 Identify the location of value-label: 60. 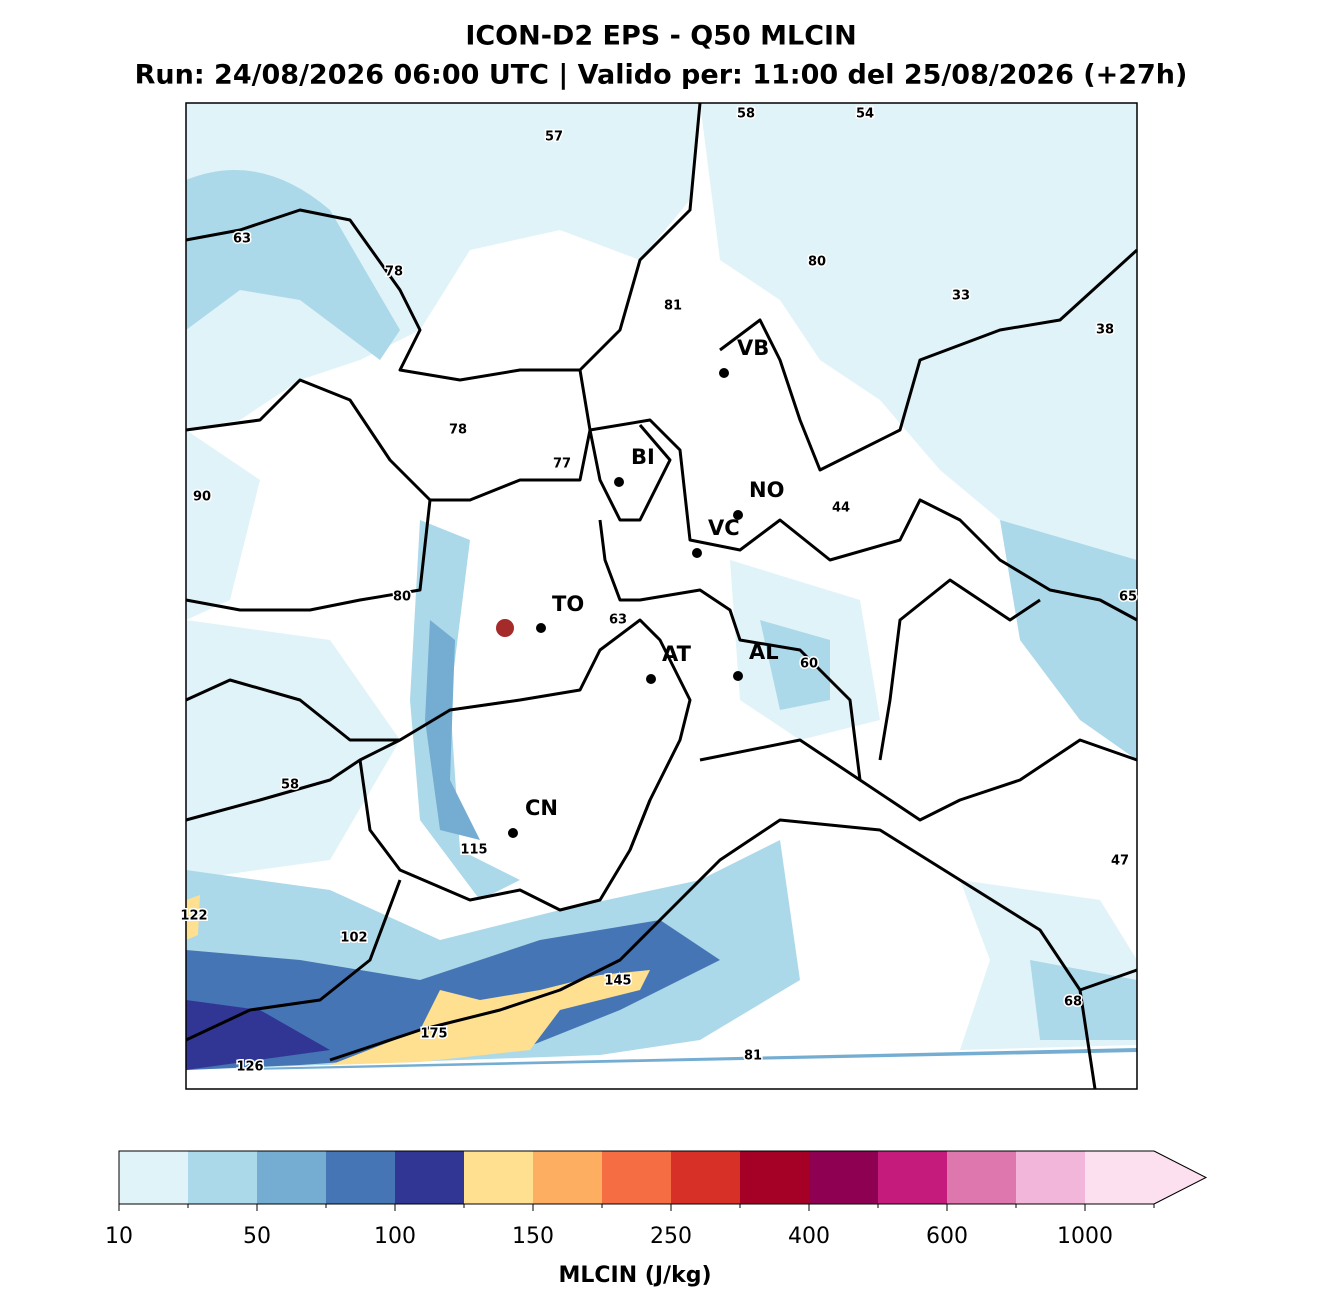
(809, 664).